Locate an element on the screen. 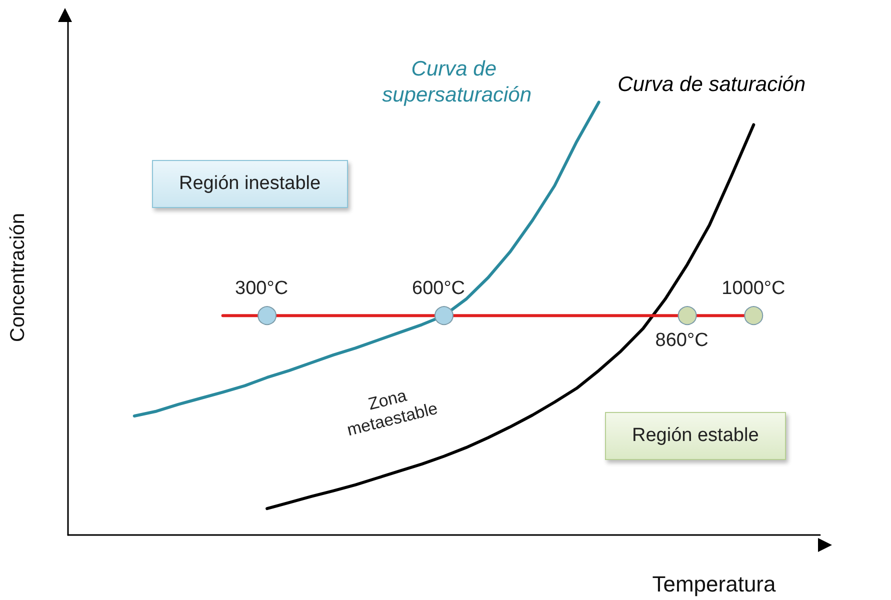 This screenshot has height=600, width=891. annotation: Región estable is located at coordinates (695, 436).